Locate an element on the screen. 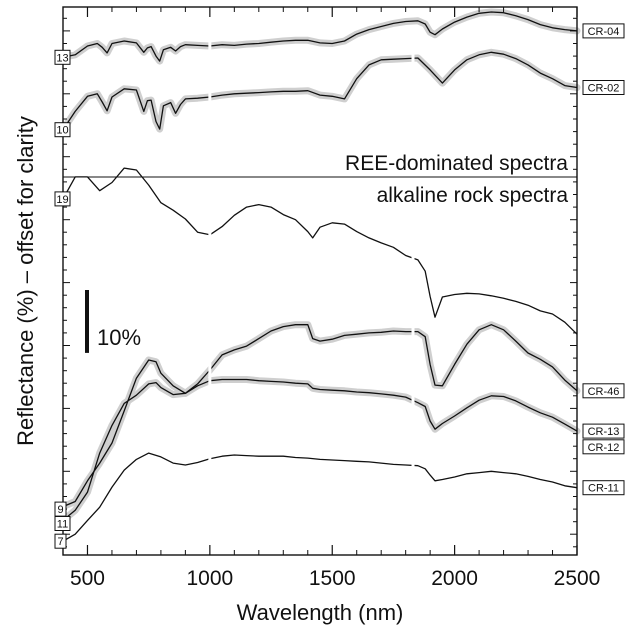 Image resolution: width=643 pixels, height=626 pixels. sample-count-extra-2: 11 is located at coordinates (62, 525).